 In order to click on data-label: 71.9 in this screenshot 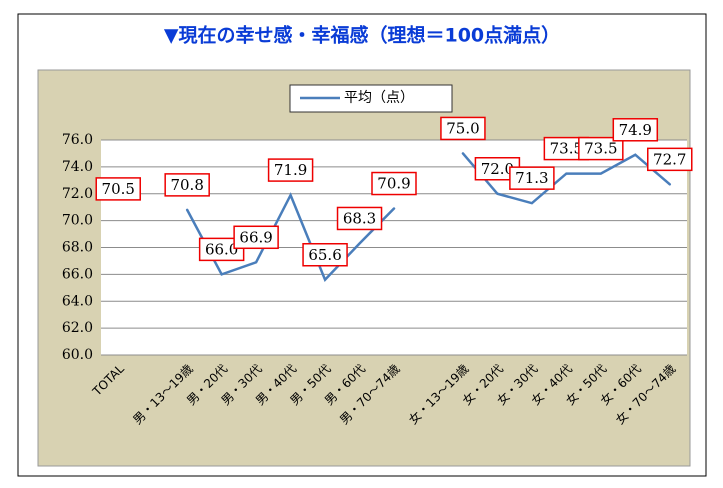, I will do `click(290, 170)`.